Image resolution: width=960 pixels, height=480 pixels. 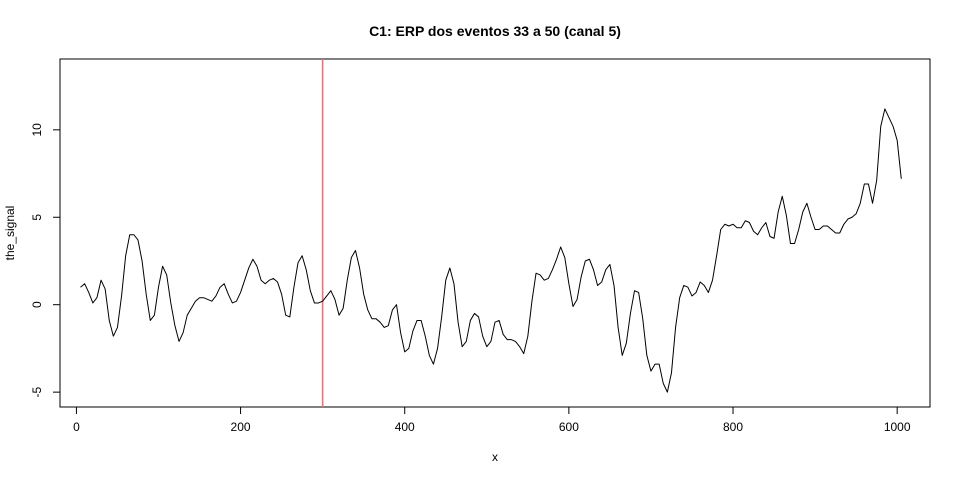 What do you see at coordinates (37, 391) in the screenshot?
I see `y-tick-label: -5` at bounding box center [37, 391].